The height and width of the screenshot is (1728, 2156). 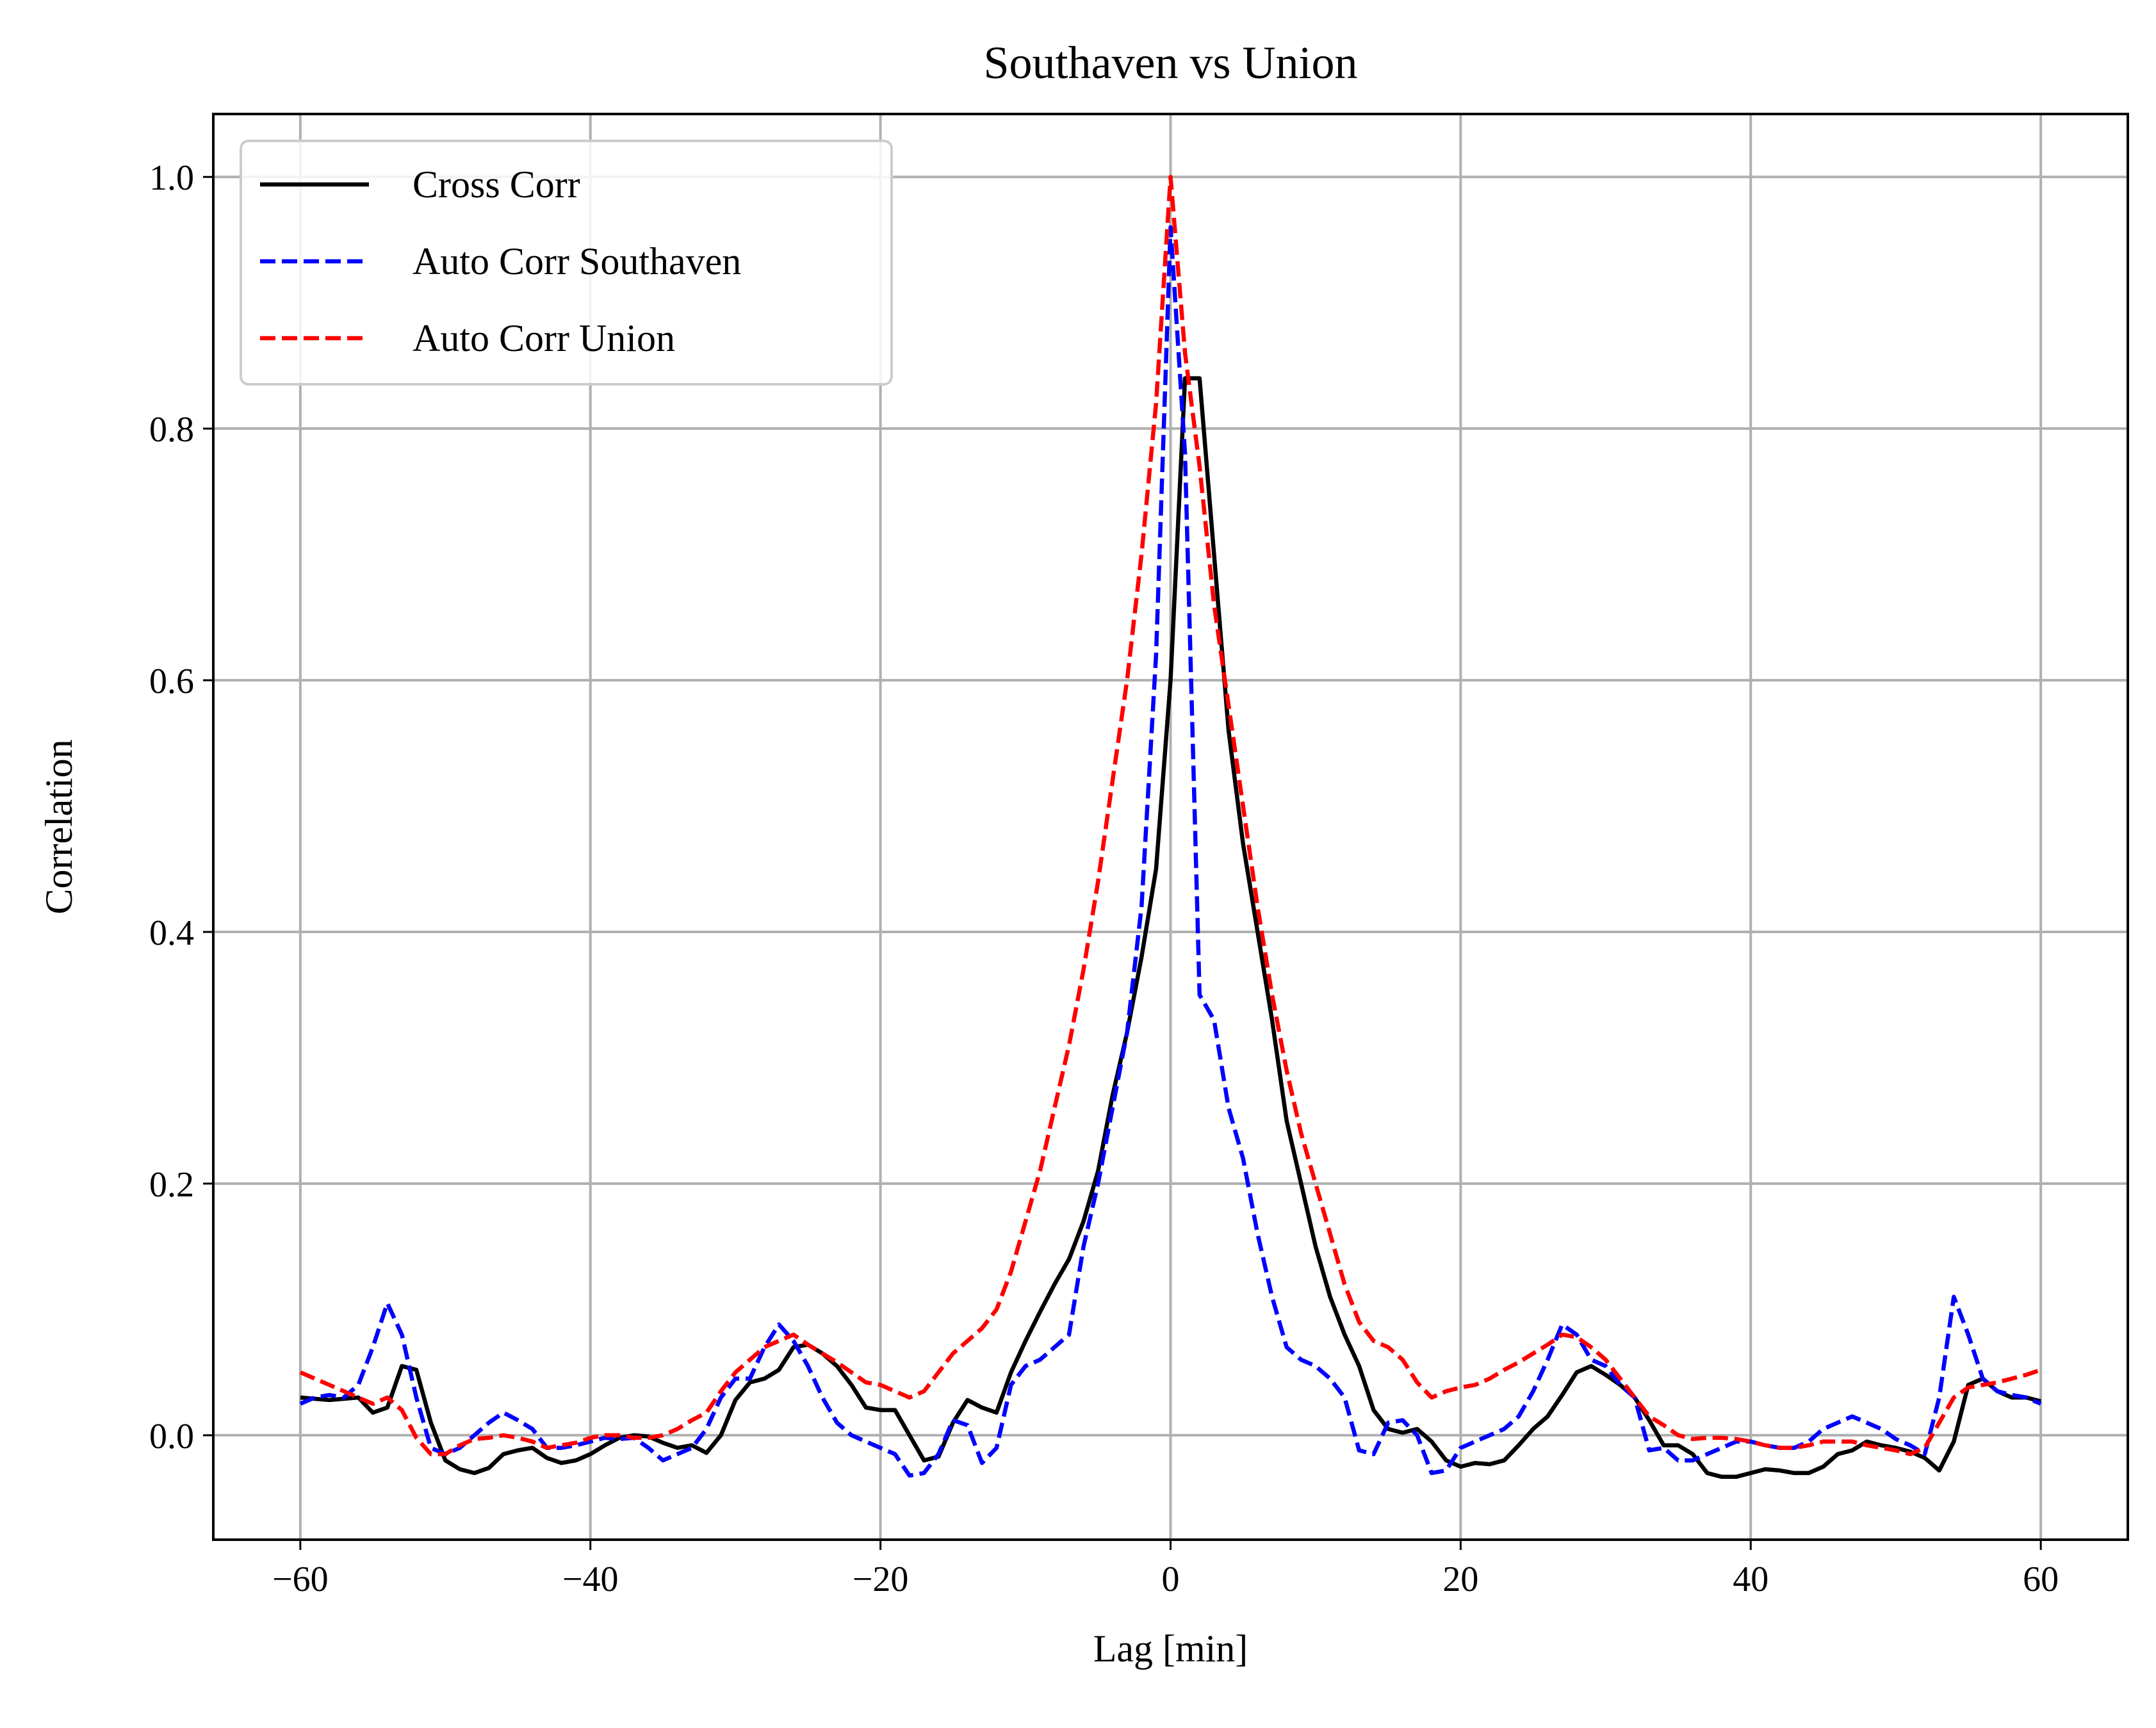 I want to click on y-tick-label: 0.6, so click(x=171, y=681).